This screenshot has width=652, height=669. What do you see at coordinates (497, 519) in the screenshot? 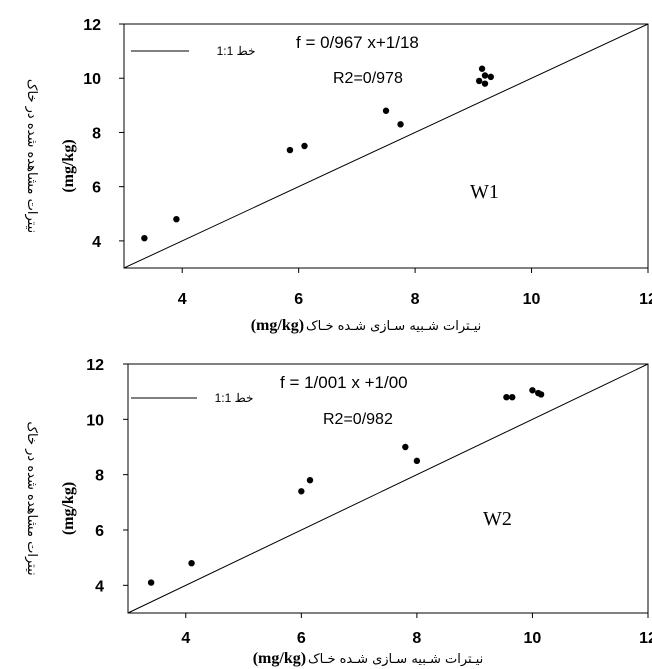
I see `series-id-label: W2` at bounding box center [497, 519].